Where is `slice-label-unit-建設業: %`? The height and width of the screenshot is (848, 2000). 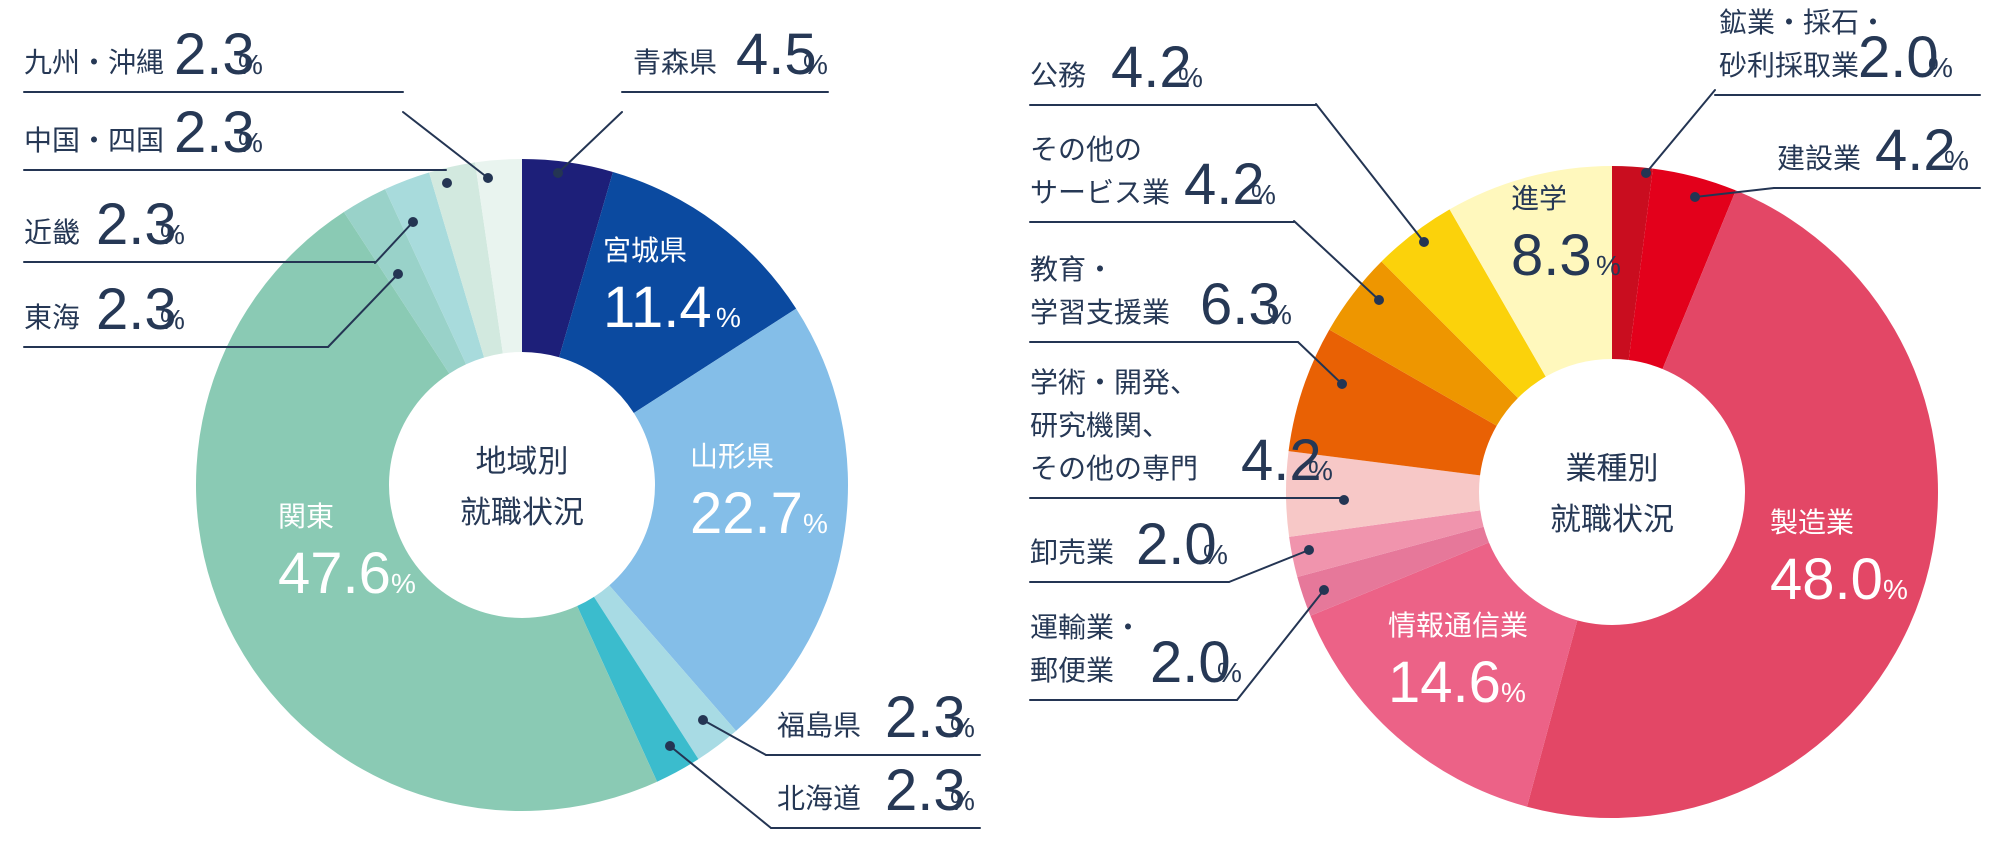
slice-label-unit-建設業: % is located at coordinates (1956, 160).